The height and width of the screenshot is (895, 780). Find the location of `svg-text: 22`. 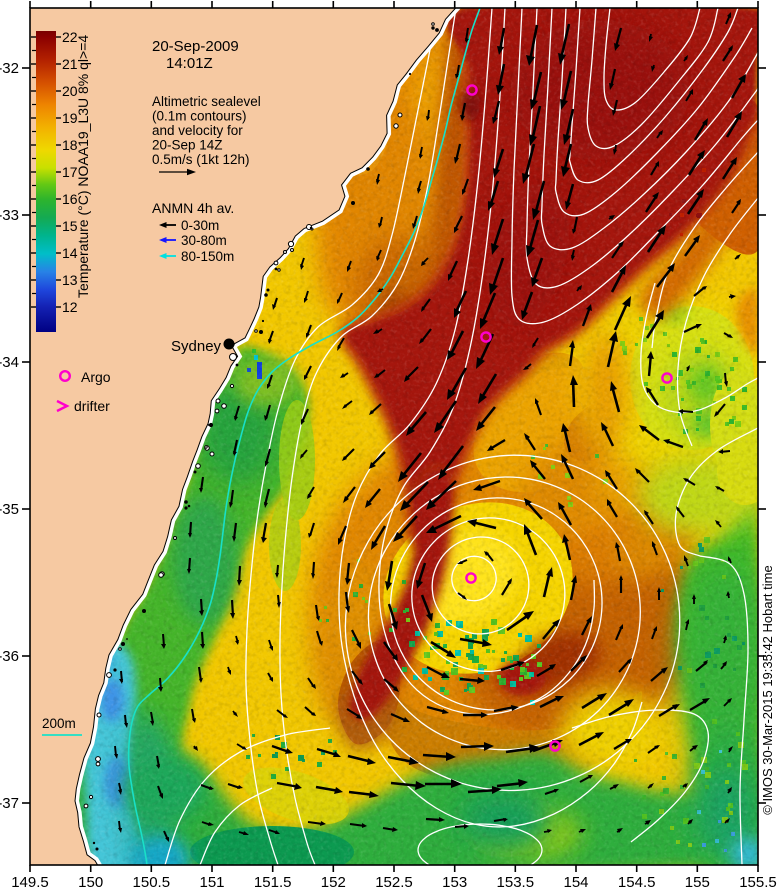

svg-text: 22 is located at coordinates (70, 37).